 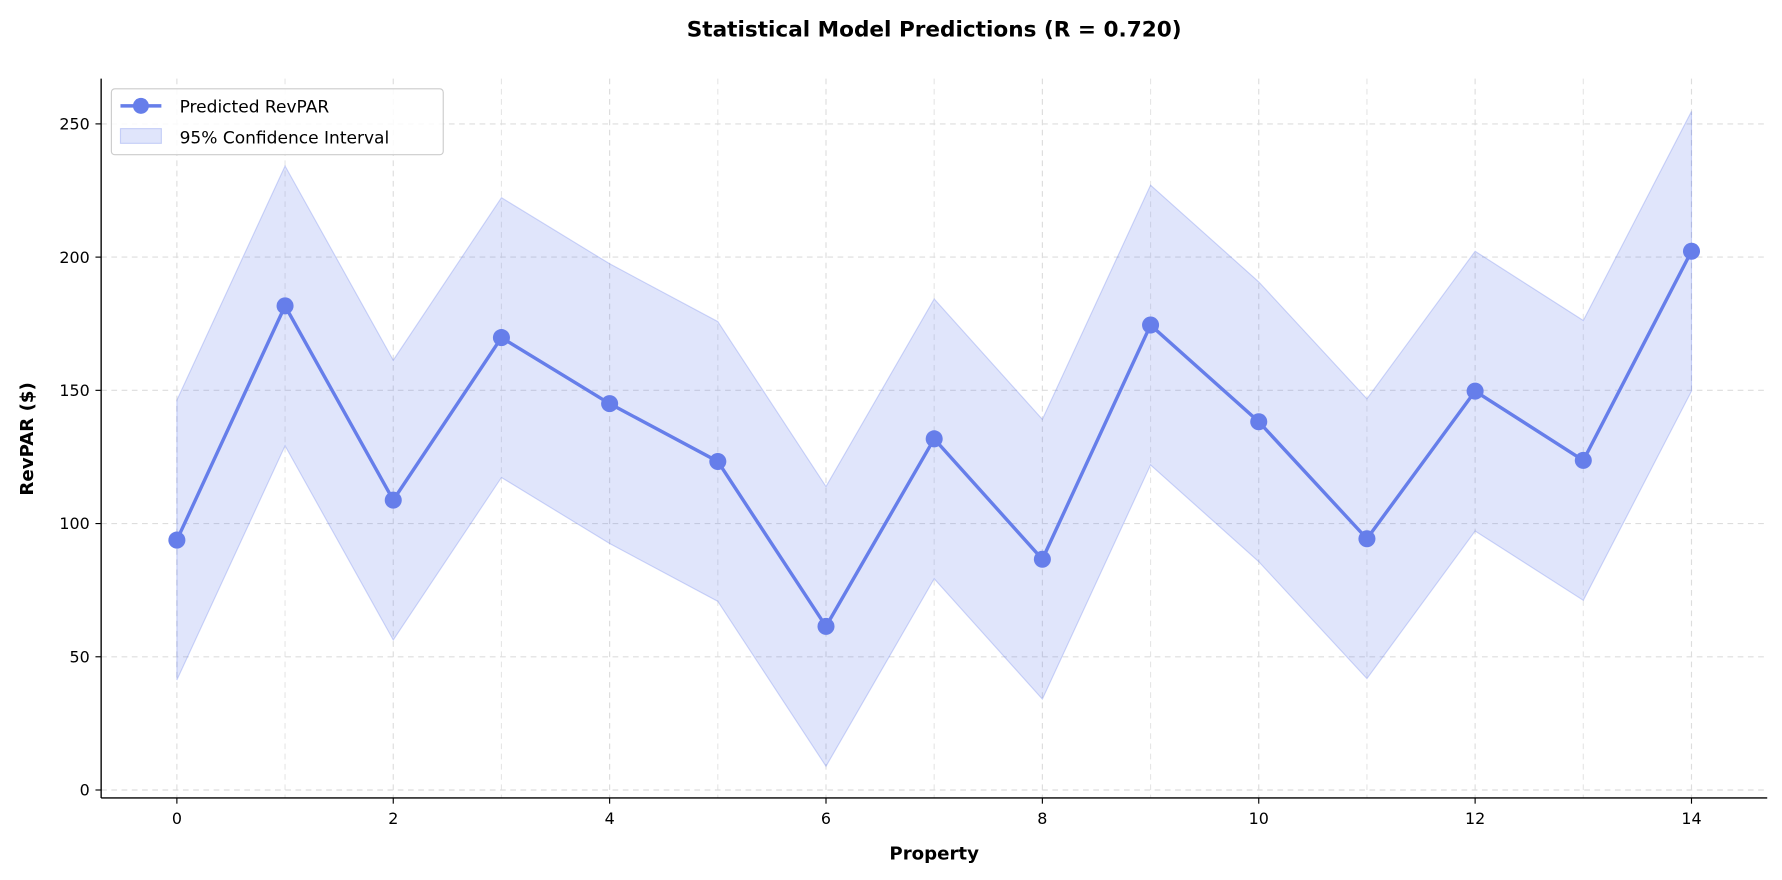 What do you see at coordinates (140, 136) in the screenshot?
I see `legend-band-swatch` at bounding box center [140, 136].